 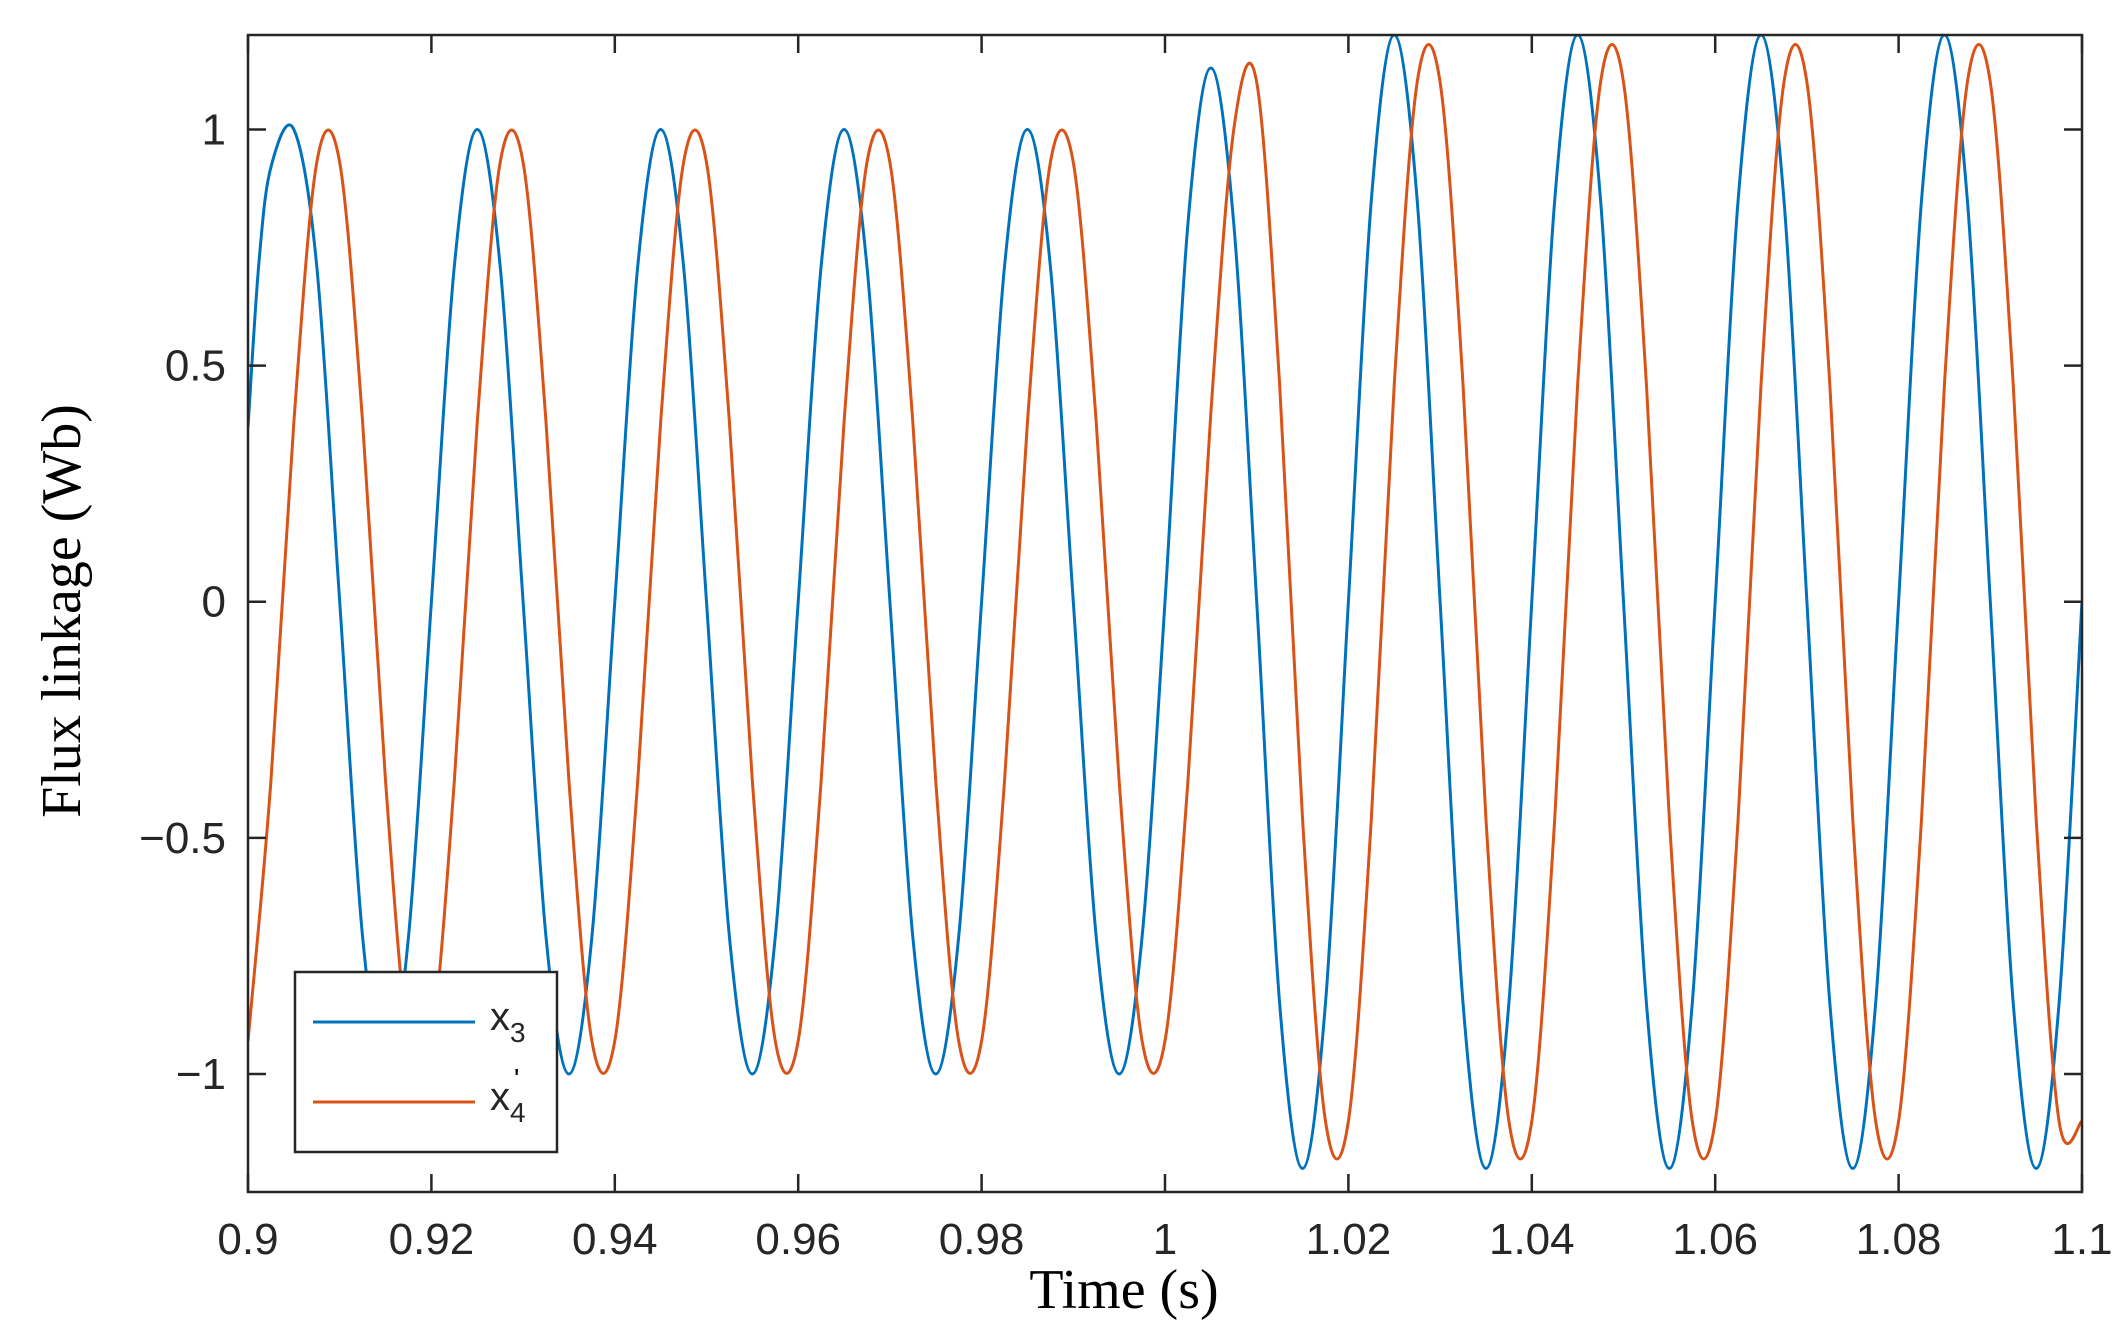 What do you see at coordinates (1349, 1239) in the screenshot?
I see `x-tick-label: 1.02` at bounding box center [1349, 1239].